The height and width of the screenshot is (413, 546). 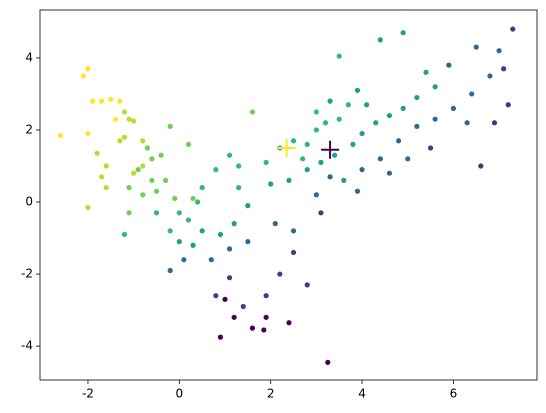 I want to click on x-tick-label: 2, so click(x=271, y=394).